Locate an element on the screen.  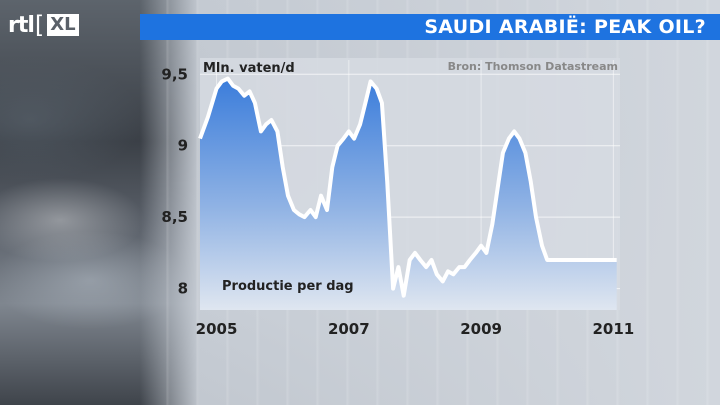
y-tick-label: 9 is located at coordinates (183, 146).